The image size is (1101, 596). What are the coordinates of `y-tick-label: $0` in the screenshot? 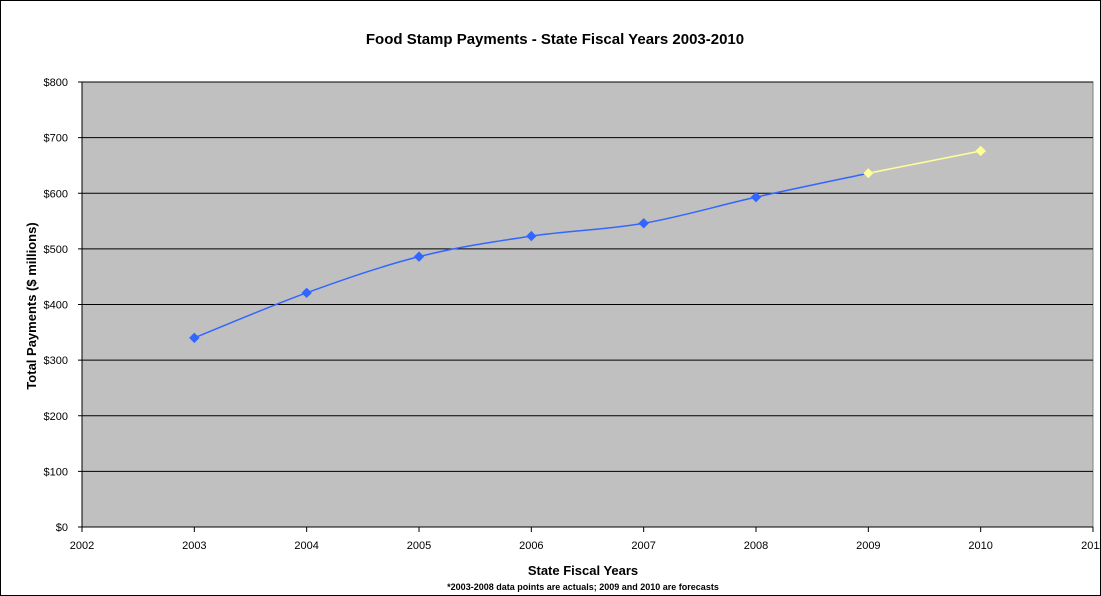 It's located at (62, 528).